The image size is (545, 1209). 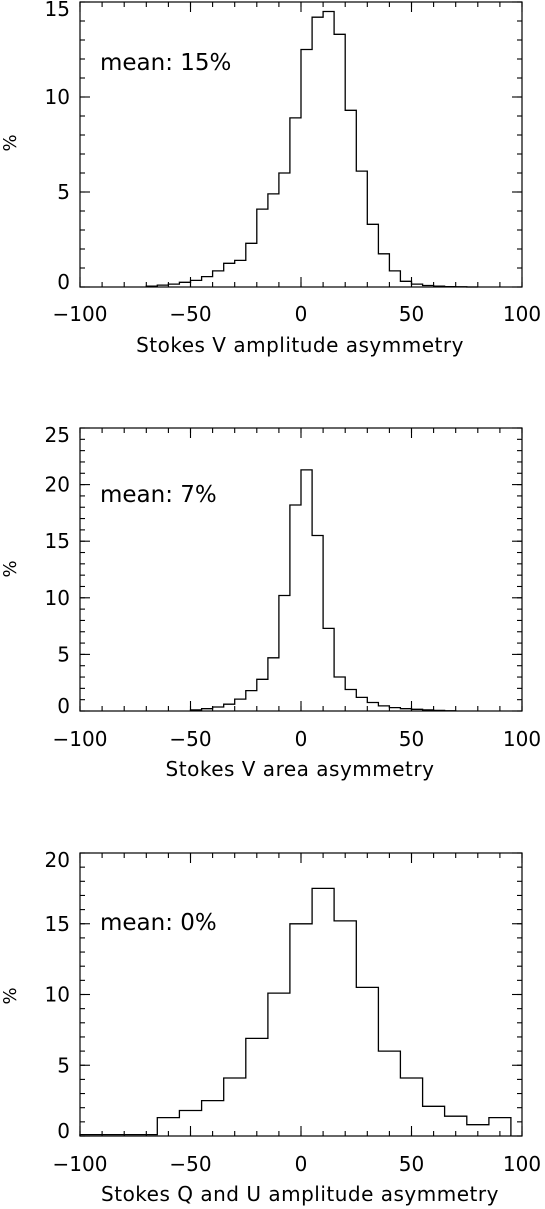 I want to click on x-axis-label: Stokes V area asymmetry, so click(x=300, y=769).